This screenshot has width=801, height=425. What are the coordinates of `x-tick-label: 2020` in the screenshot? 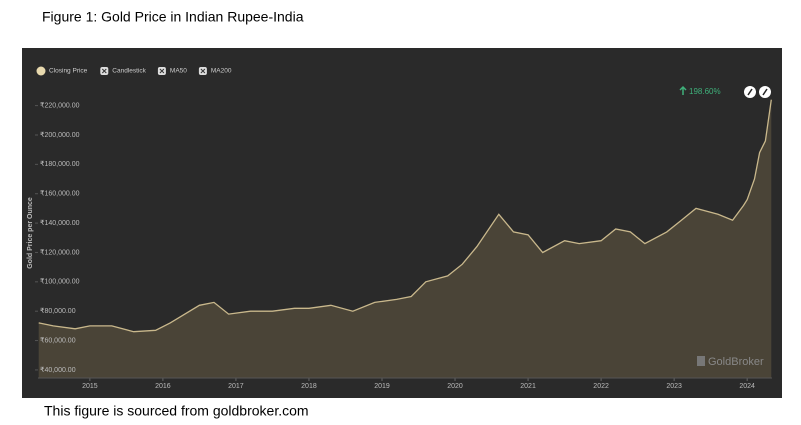 It's located at (455, 386).